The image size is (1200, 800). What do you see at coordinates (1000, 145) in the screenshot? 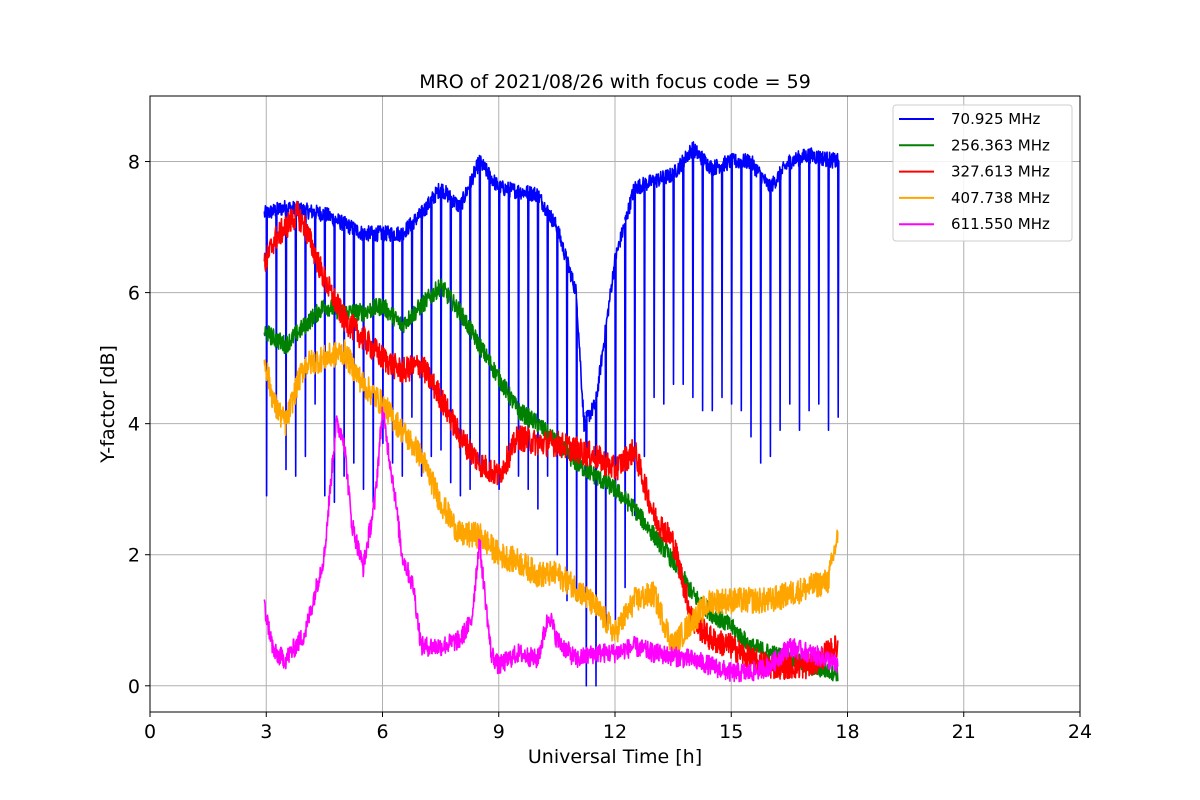
I see `legend-entry-label: 256.363 MHz` at bounding box center [1000, 145].